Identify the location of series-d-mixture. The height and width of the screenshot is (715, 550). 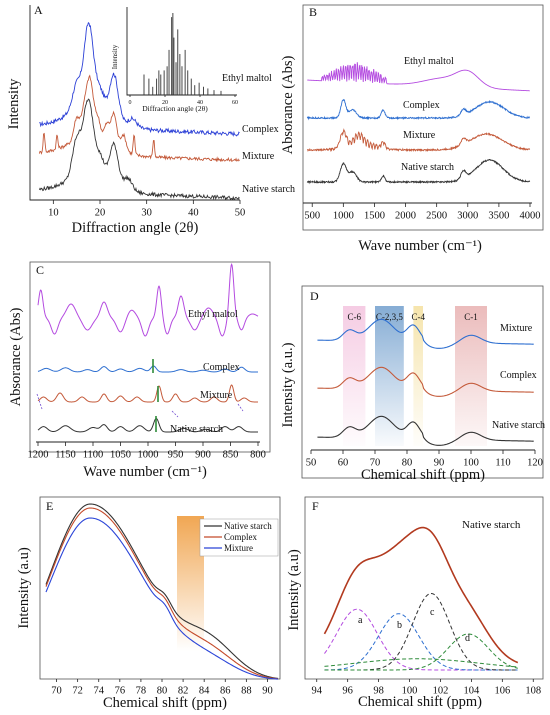
(425, 333).